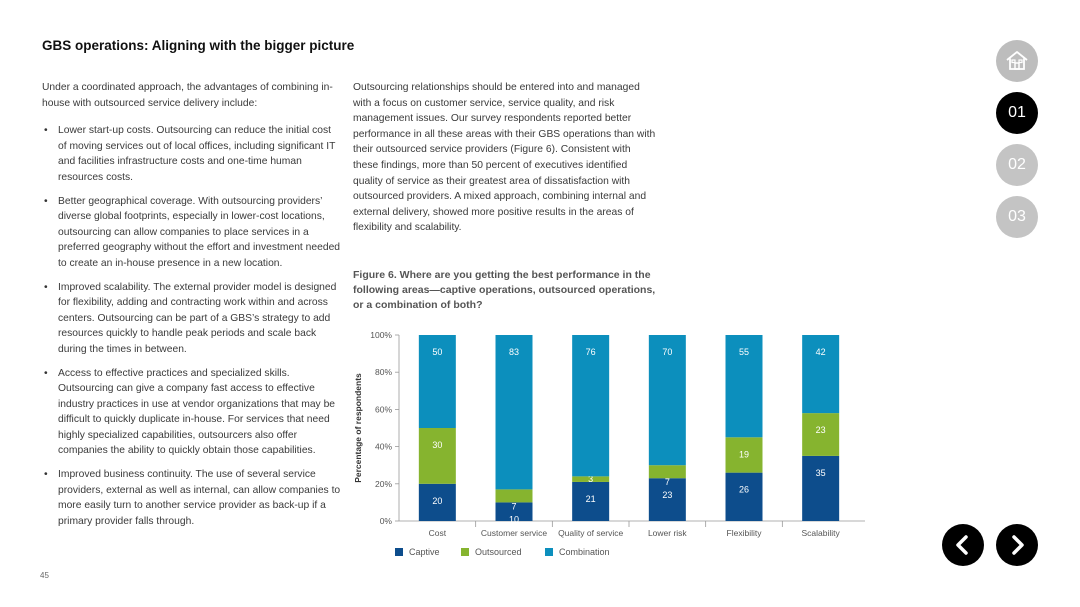  Describe the element at coordinates (383, 484) in the screenshot. I see `y-tick-label: 20%` at that location.